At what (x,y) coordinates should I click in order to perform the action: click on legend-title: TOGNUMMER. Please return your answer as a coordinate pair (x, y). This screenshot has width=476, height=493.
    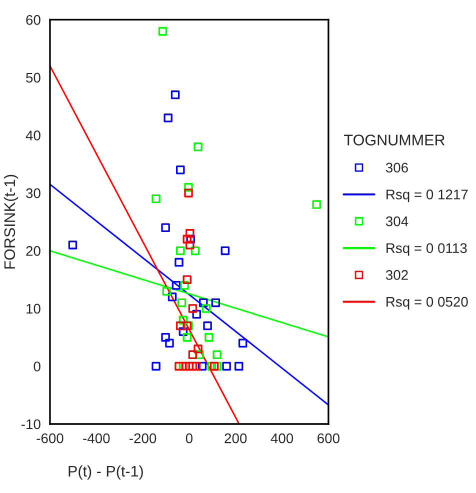
    Looking at the image, I should click on (394, 140).